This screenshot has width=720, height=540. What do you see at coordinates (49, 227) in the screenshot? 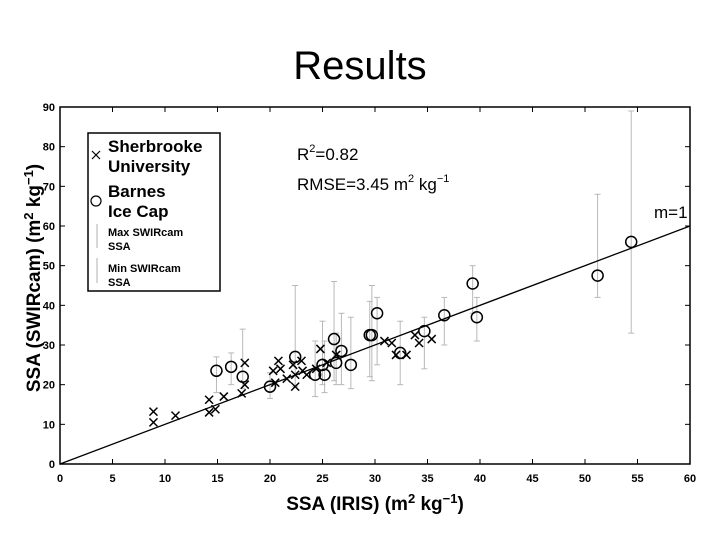
I see `y-tick-label: 60` at bounding box center [49, 227].